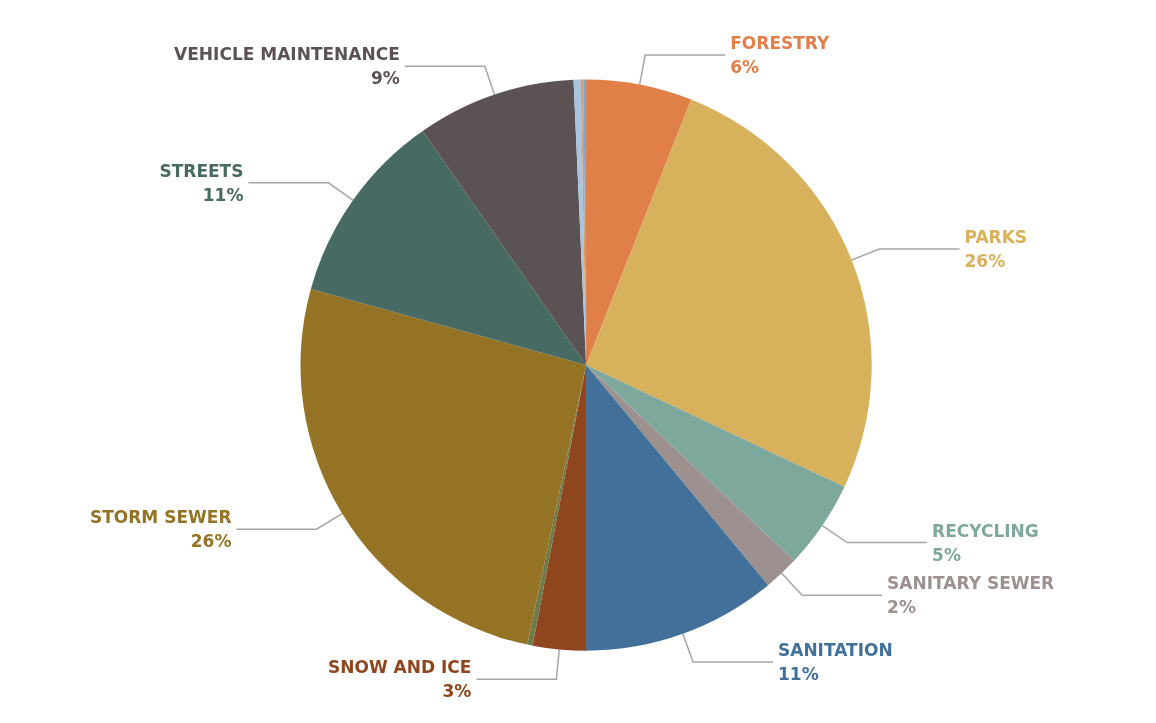 This screenshot has width=1156, height=723. What do you see at coordinates (385, 78) in the screenshot?
I see `data-label: 9%` at bounding box center [385, 78].